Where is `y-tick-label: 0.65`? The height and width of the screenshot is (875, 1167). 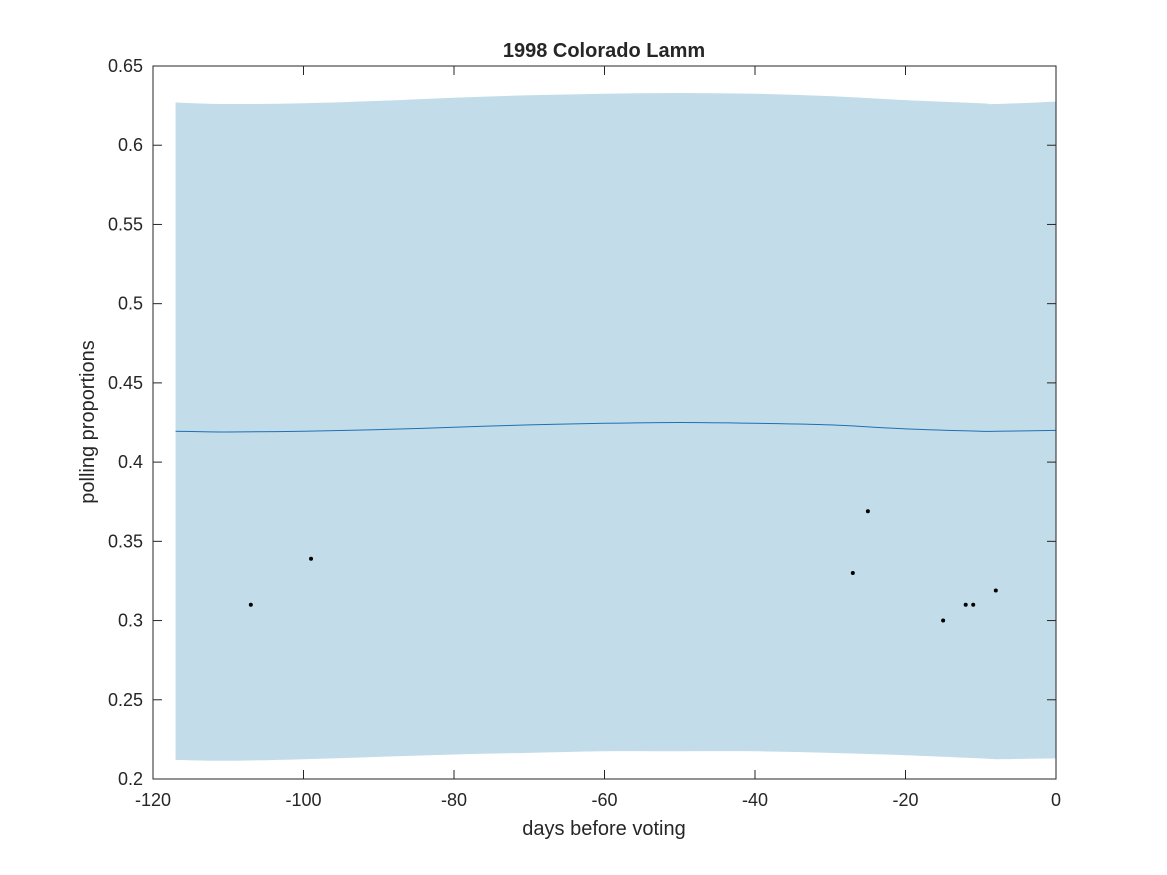
y-tick-label: 0.65 is located at coordinates (125, 66).